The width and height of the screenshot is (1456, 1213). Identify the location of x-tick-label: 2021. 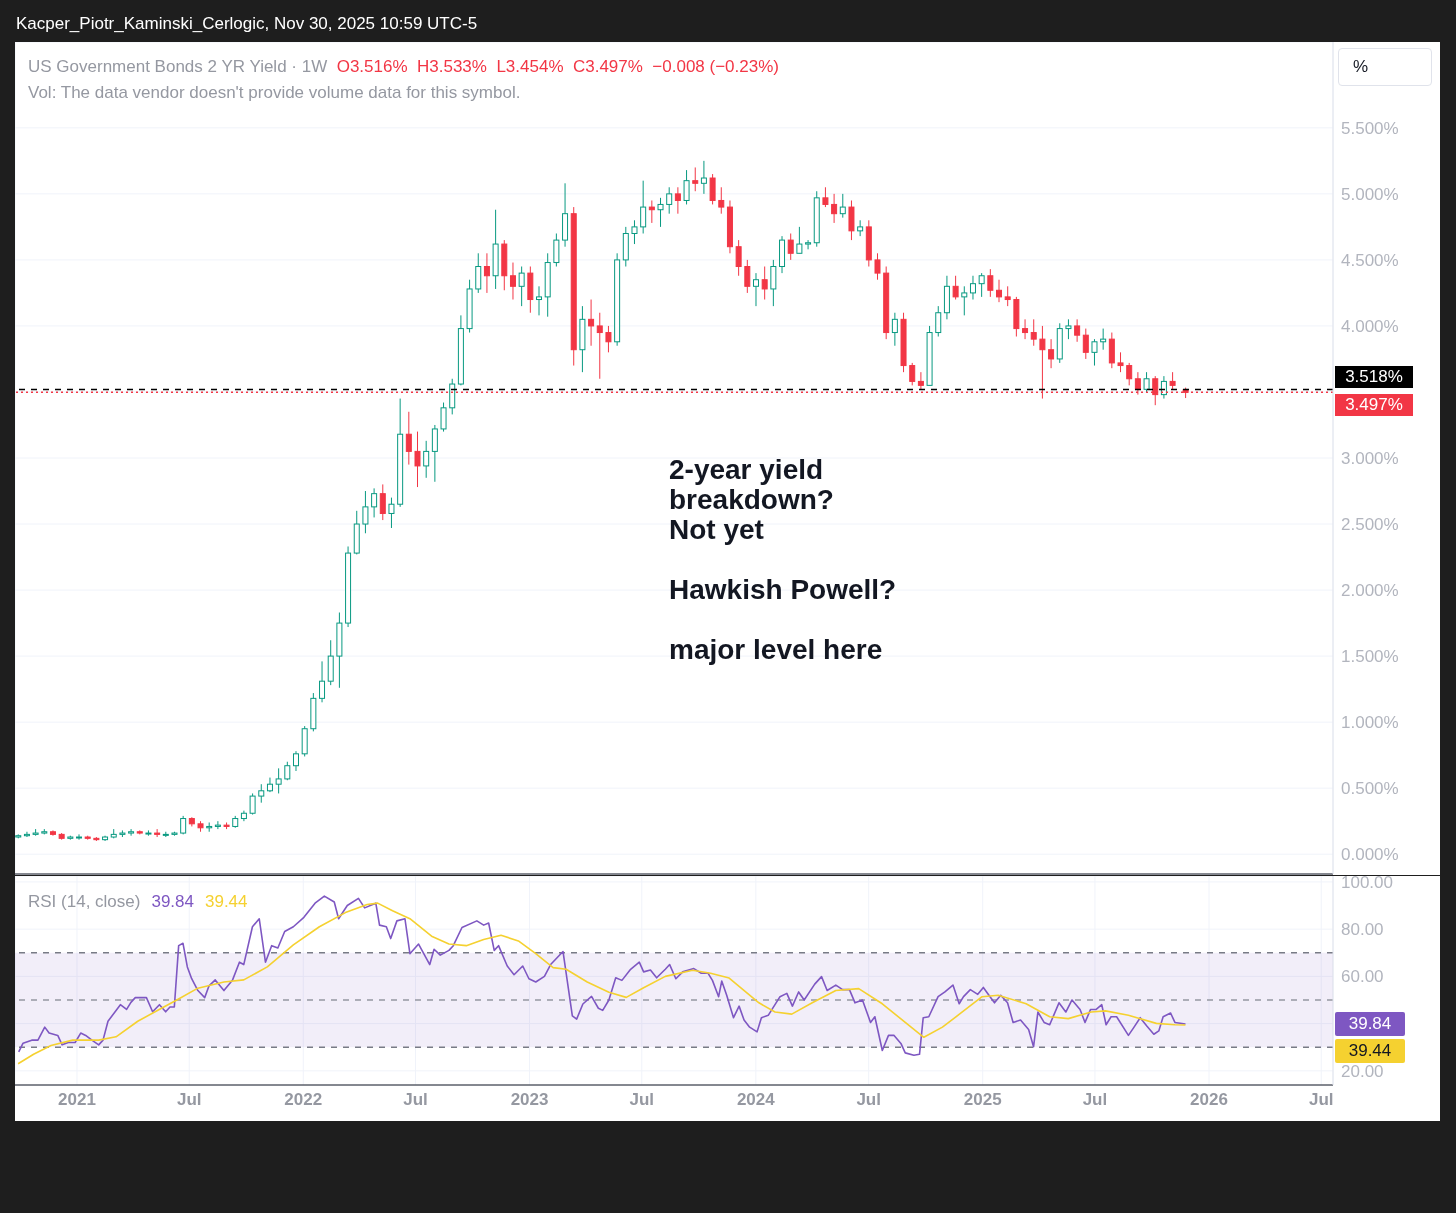
(77, 1100).